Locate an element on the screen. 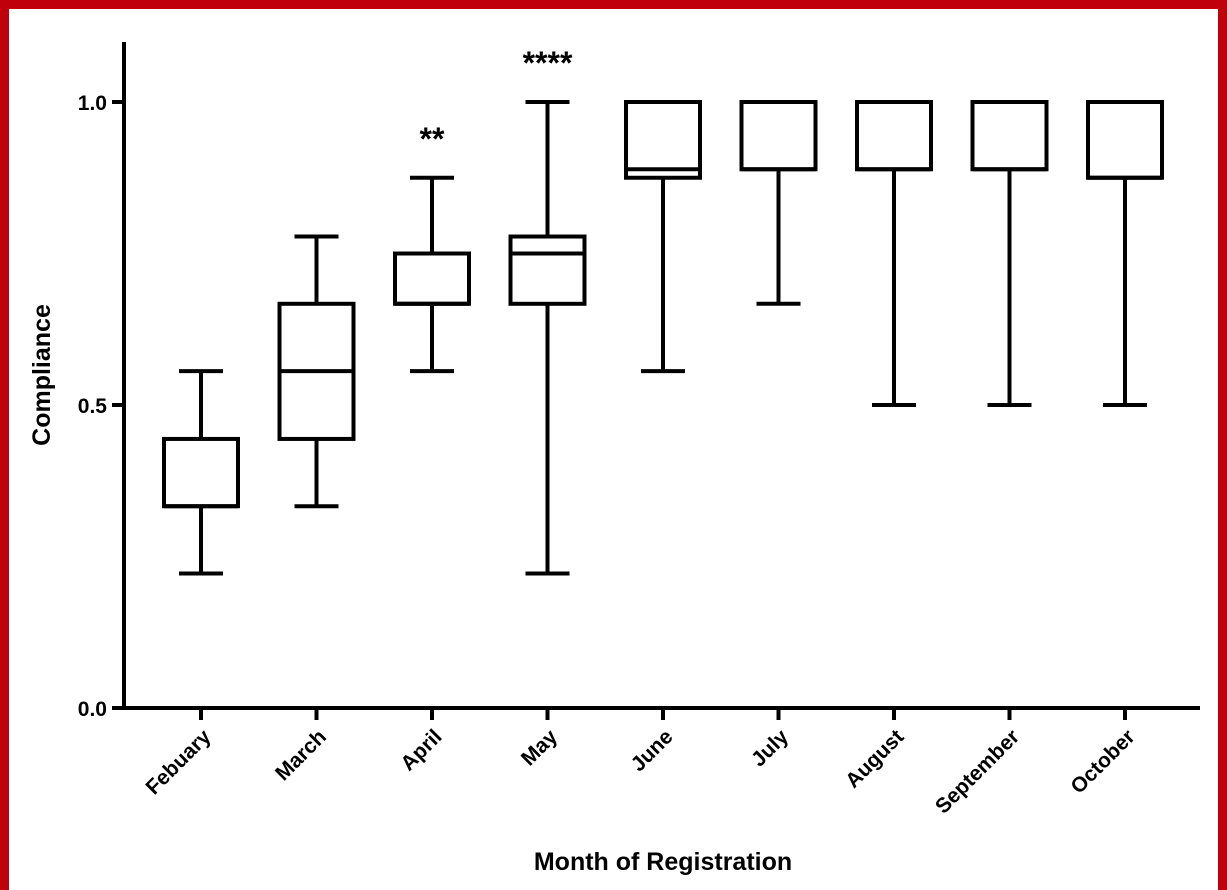  box-september is located at coordinates (1009, 253).